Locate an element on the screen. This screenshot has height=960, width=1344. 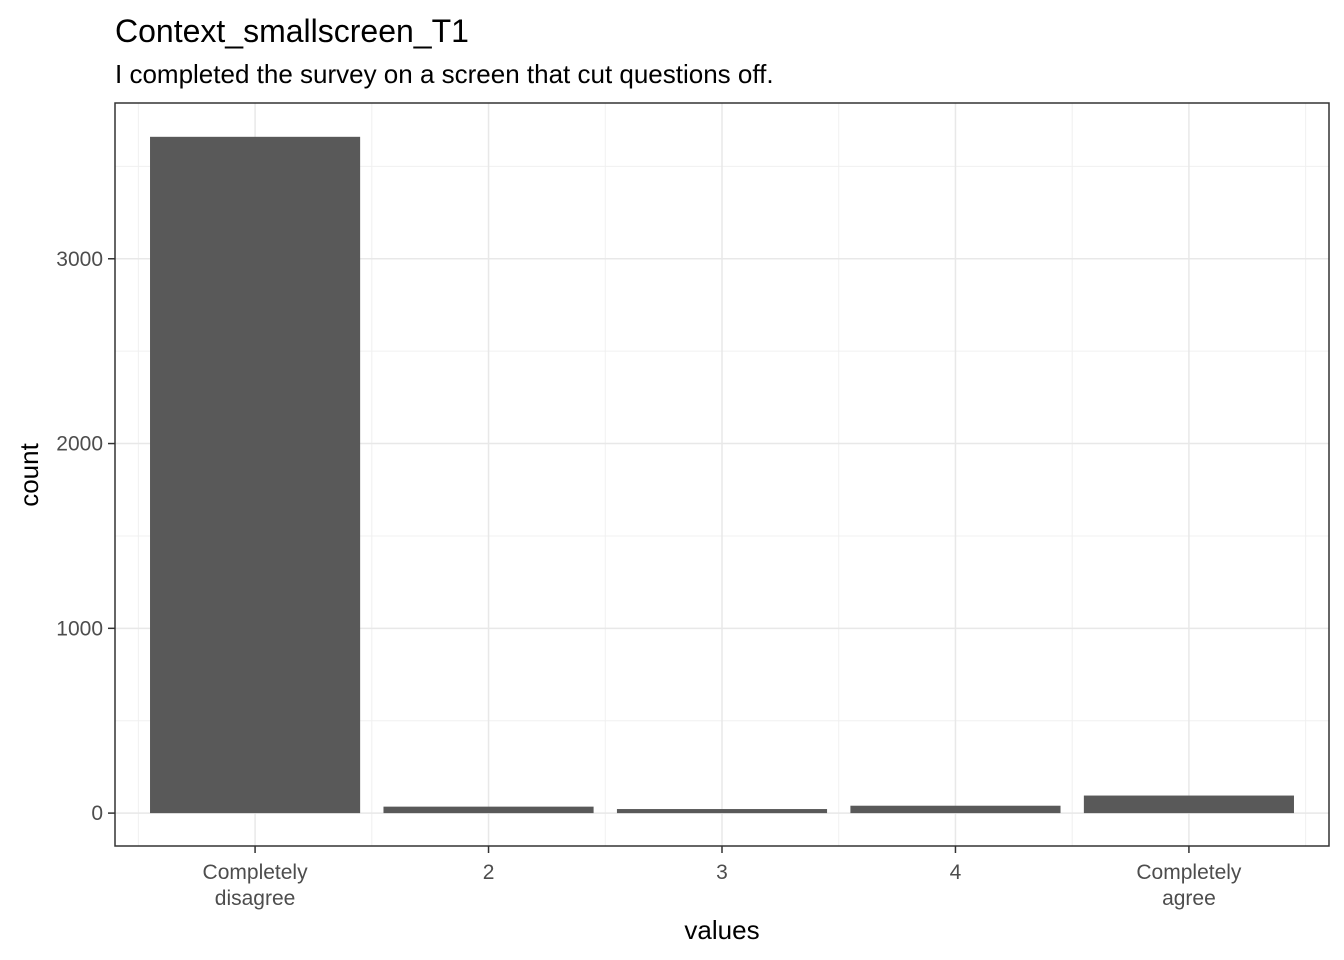
x-tick-label: Completely agree is located at coordinates (1189, 885).